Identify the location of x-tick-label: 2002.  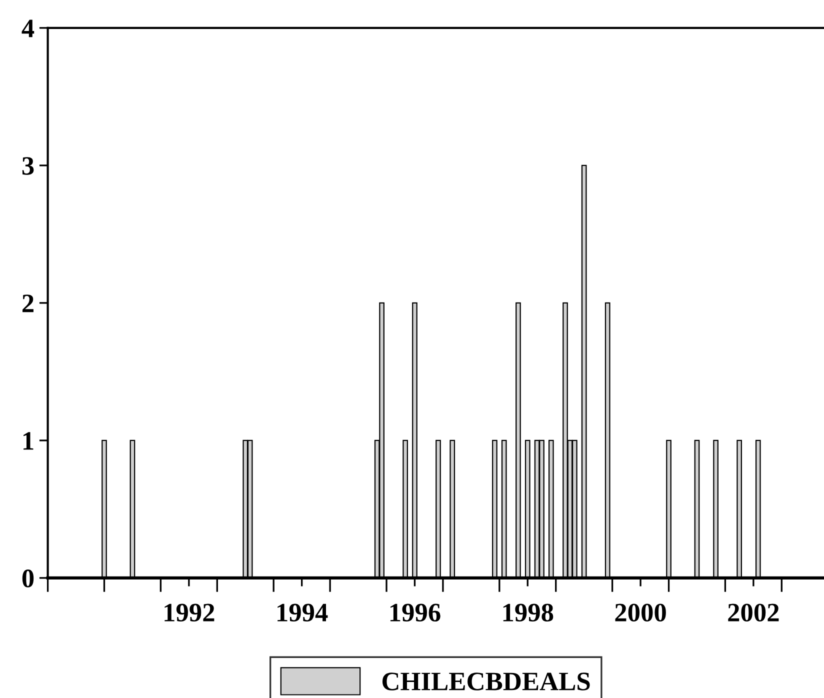
(753, 613).